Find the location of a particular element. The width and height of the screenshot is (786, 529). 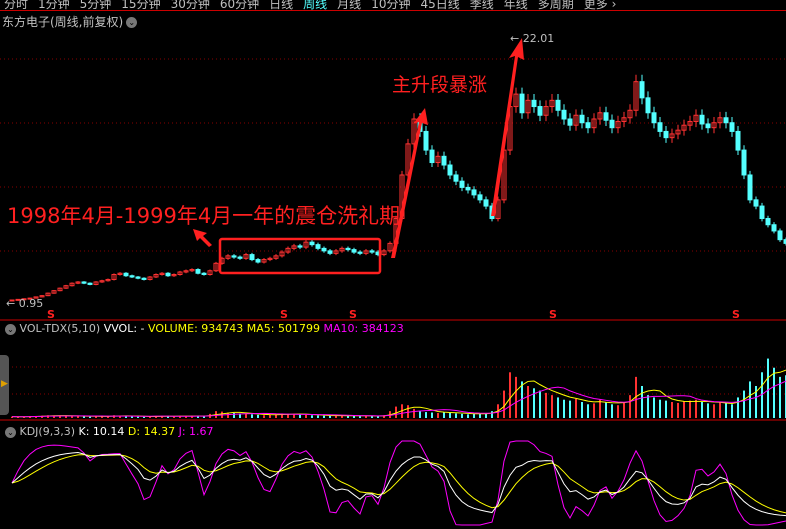

volume-ma5-line is located at coordinates (398, 393).